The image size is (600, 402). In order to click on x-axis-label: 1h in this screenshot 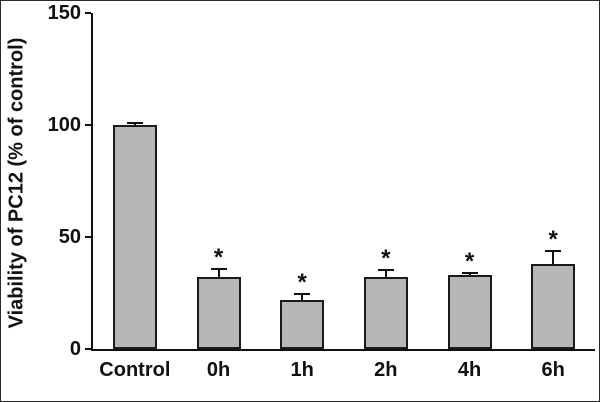, I will do `click(302, 370)`.